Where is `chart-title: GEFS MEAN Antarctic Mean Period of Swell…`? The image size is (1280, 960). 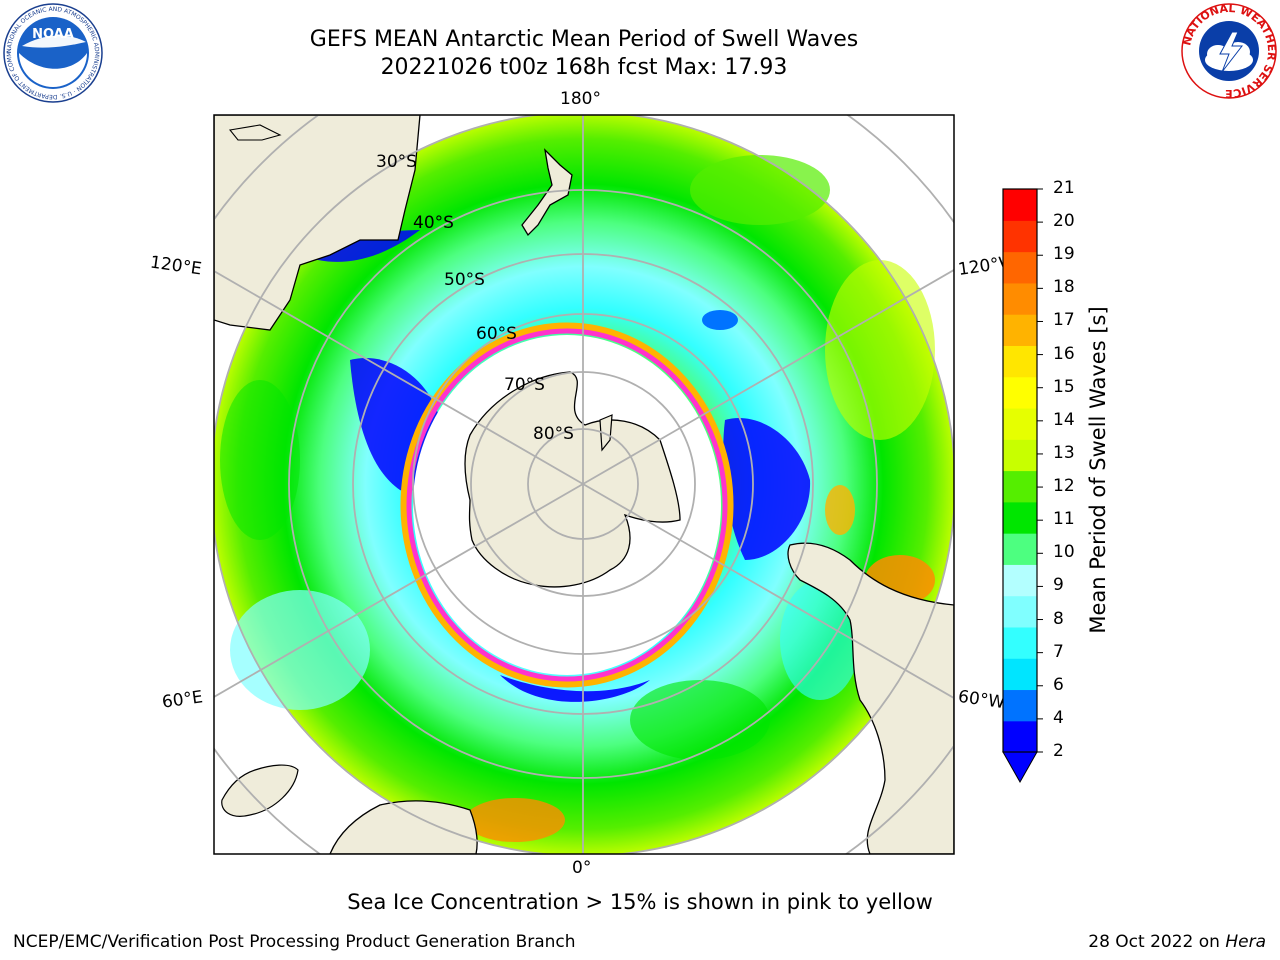
chart-title: GEFS MEAN Antarctic Mean Period of Swell… is located at coordinates (584, 39).